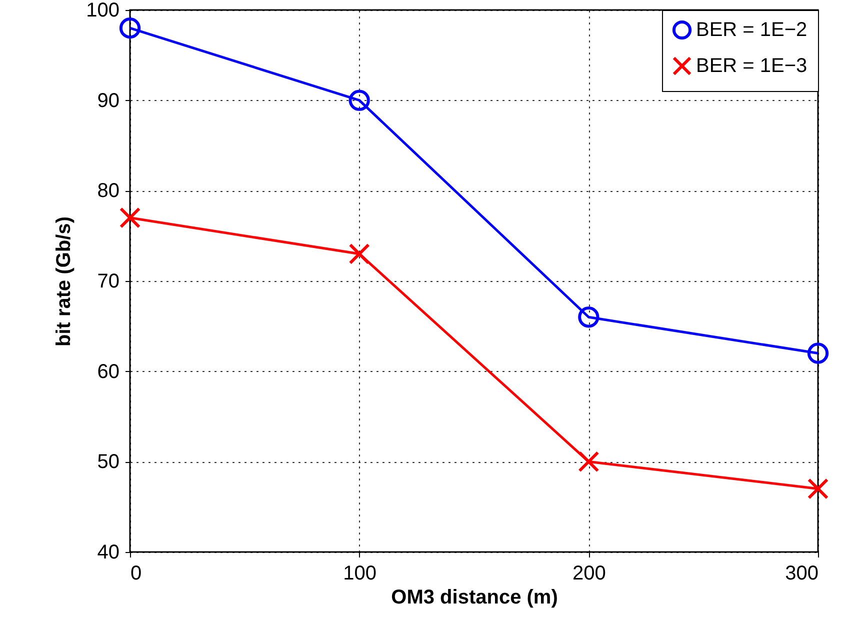  I want to click on y-tick-label: 40, so click(108, 553).